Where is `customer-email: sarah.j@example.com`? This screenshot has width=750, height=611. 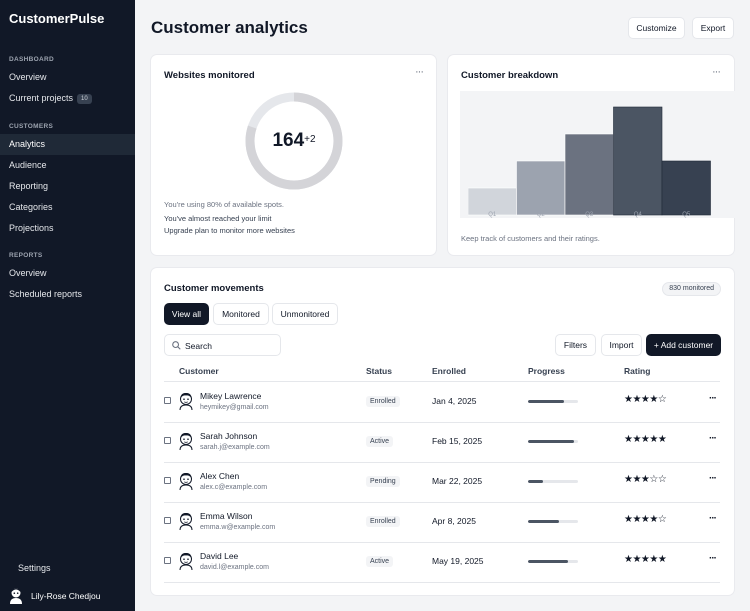 customer-email: sarah.j@example.com is located at coordinates (235, 447).